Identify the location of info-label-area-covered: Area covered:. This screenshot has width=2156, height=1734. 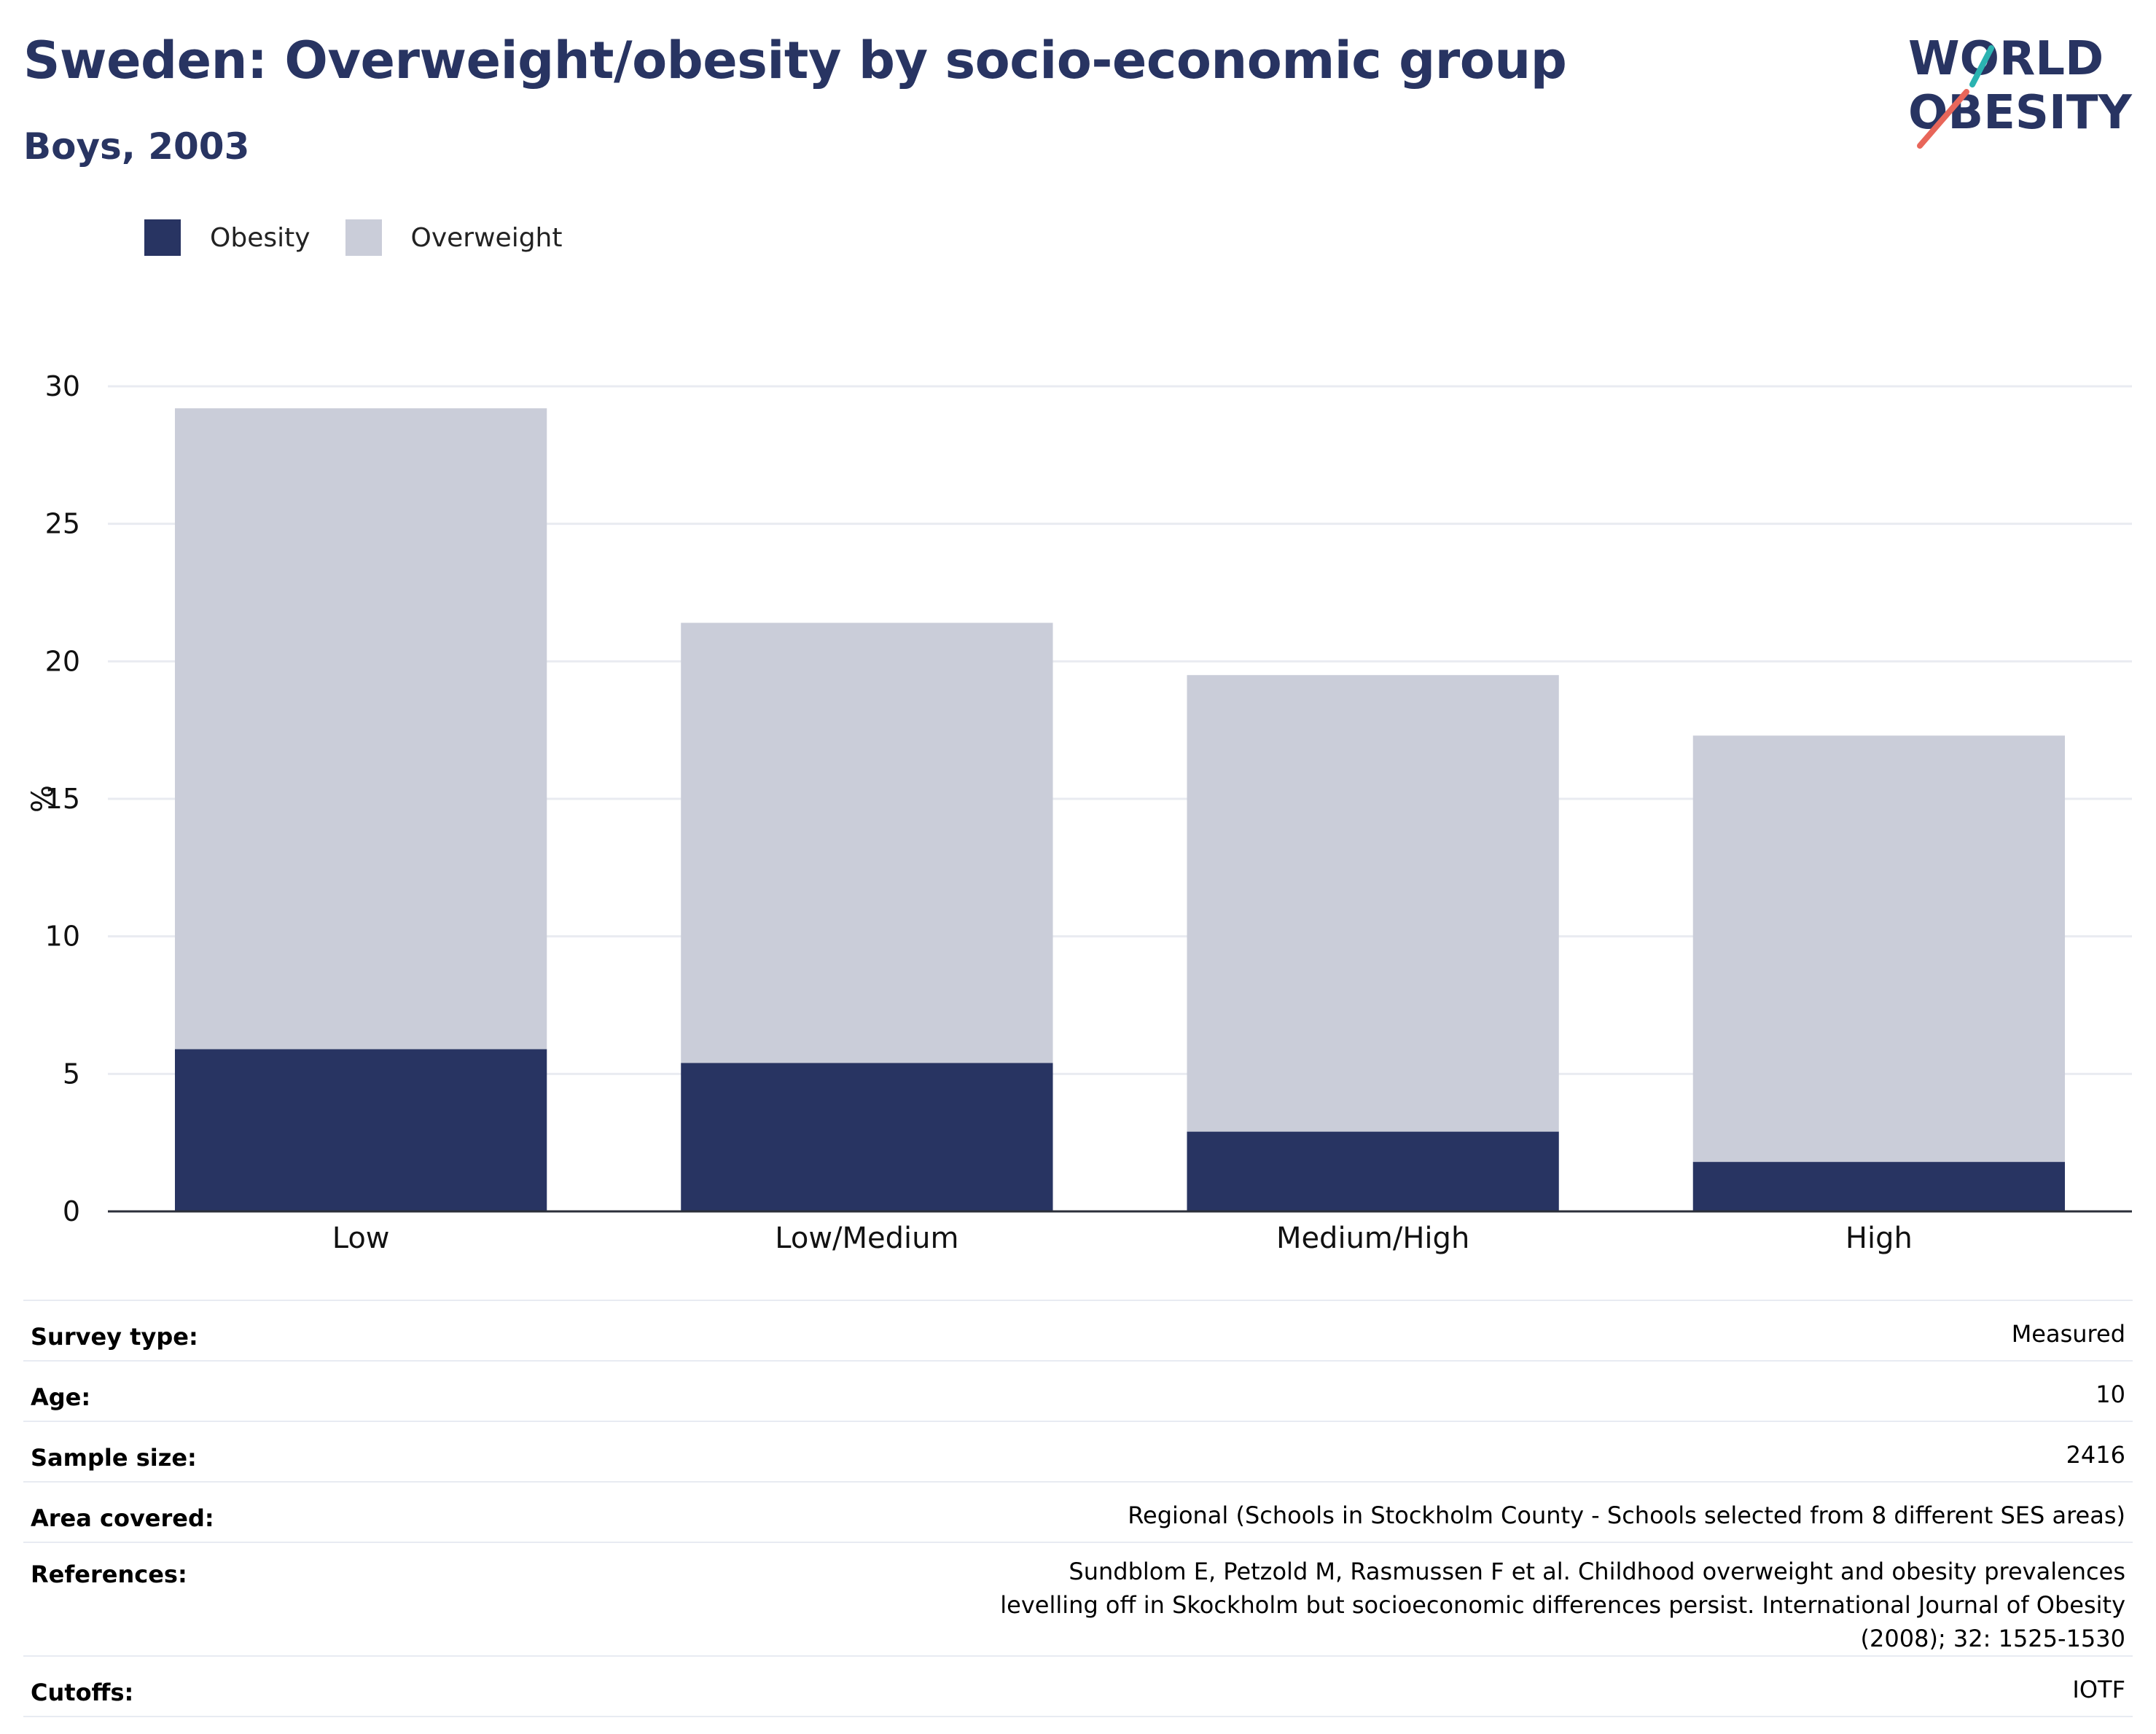
(249, 1512).